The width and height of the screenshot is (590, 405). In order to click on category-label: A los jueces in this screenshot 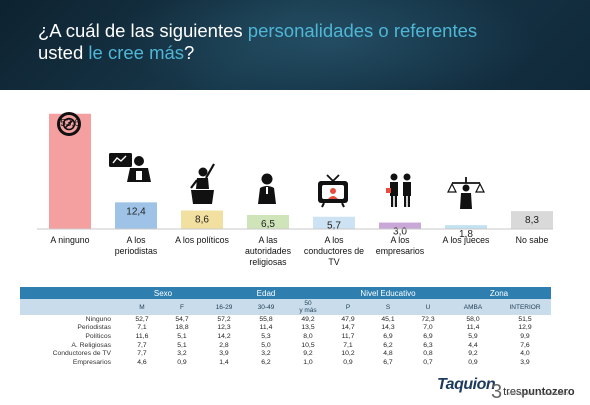, I will do `click(467, 240)`.